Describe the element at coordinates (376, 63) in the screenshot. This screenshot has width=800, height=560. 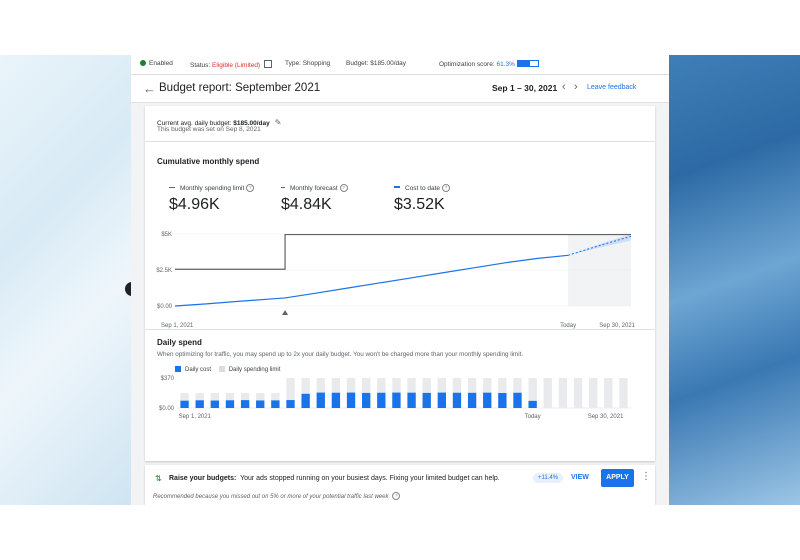
I see `campaign-budget: Budget: $185.00/day` at that location.